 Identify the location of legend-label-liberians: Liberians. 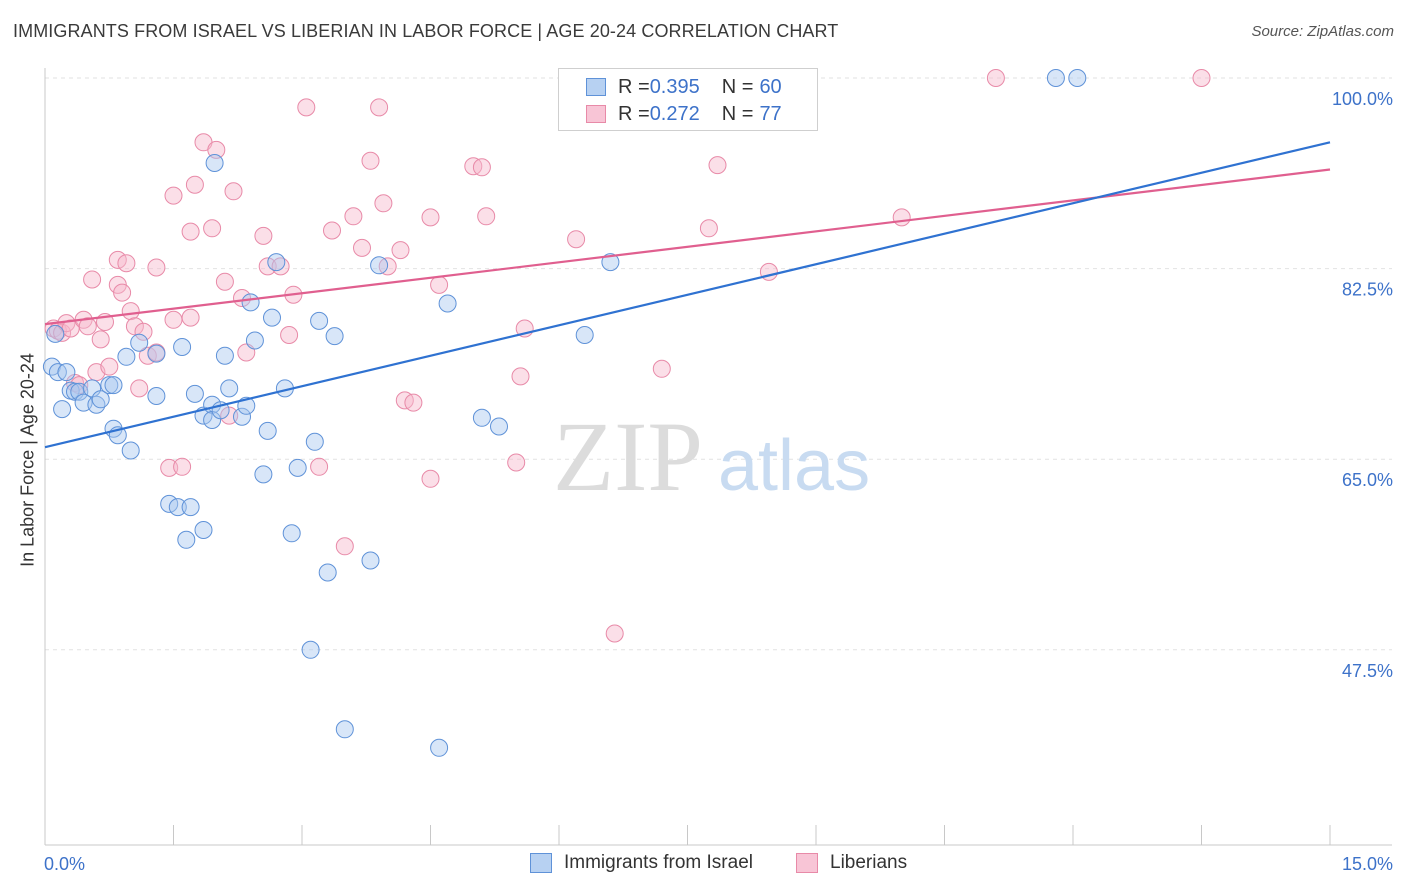
(869, 862).